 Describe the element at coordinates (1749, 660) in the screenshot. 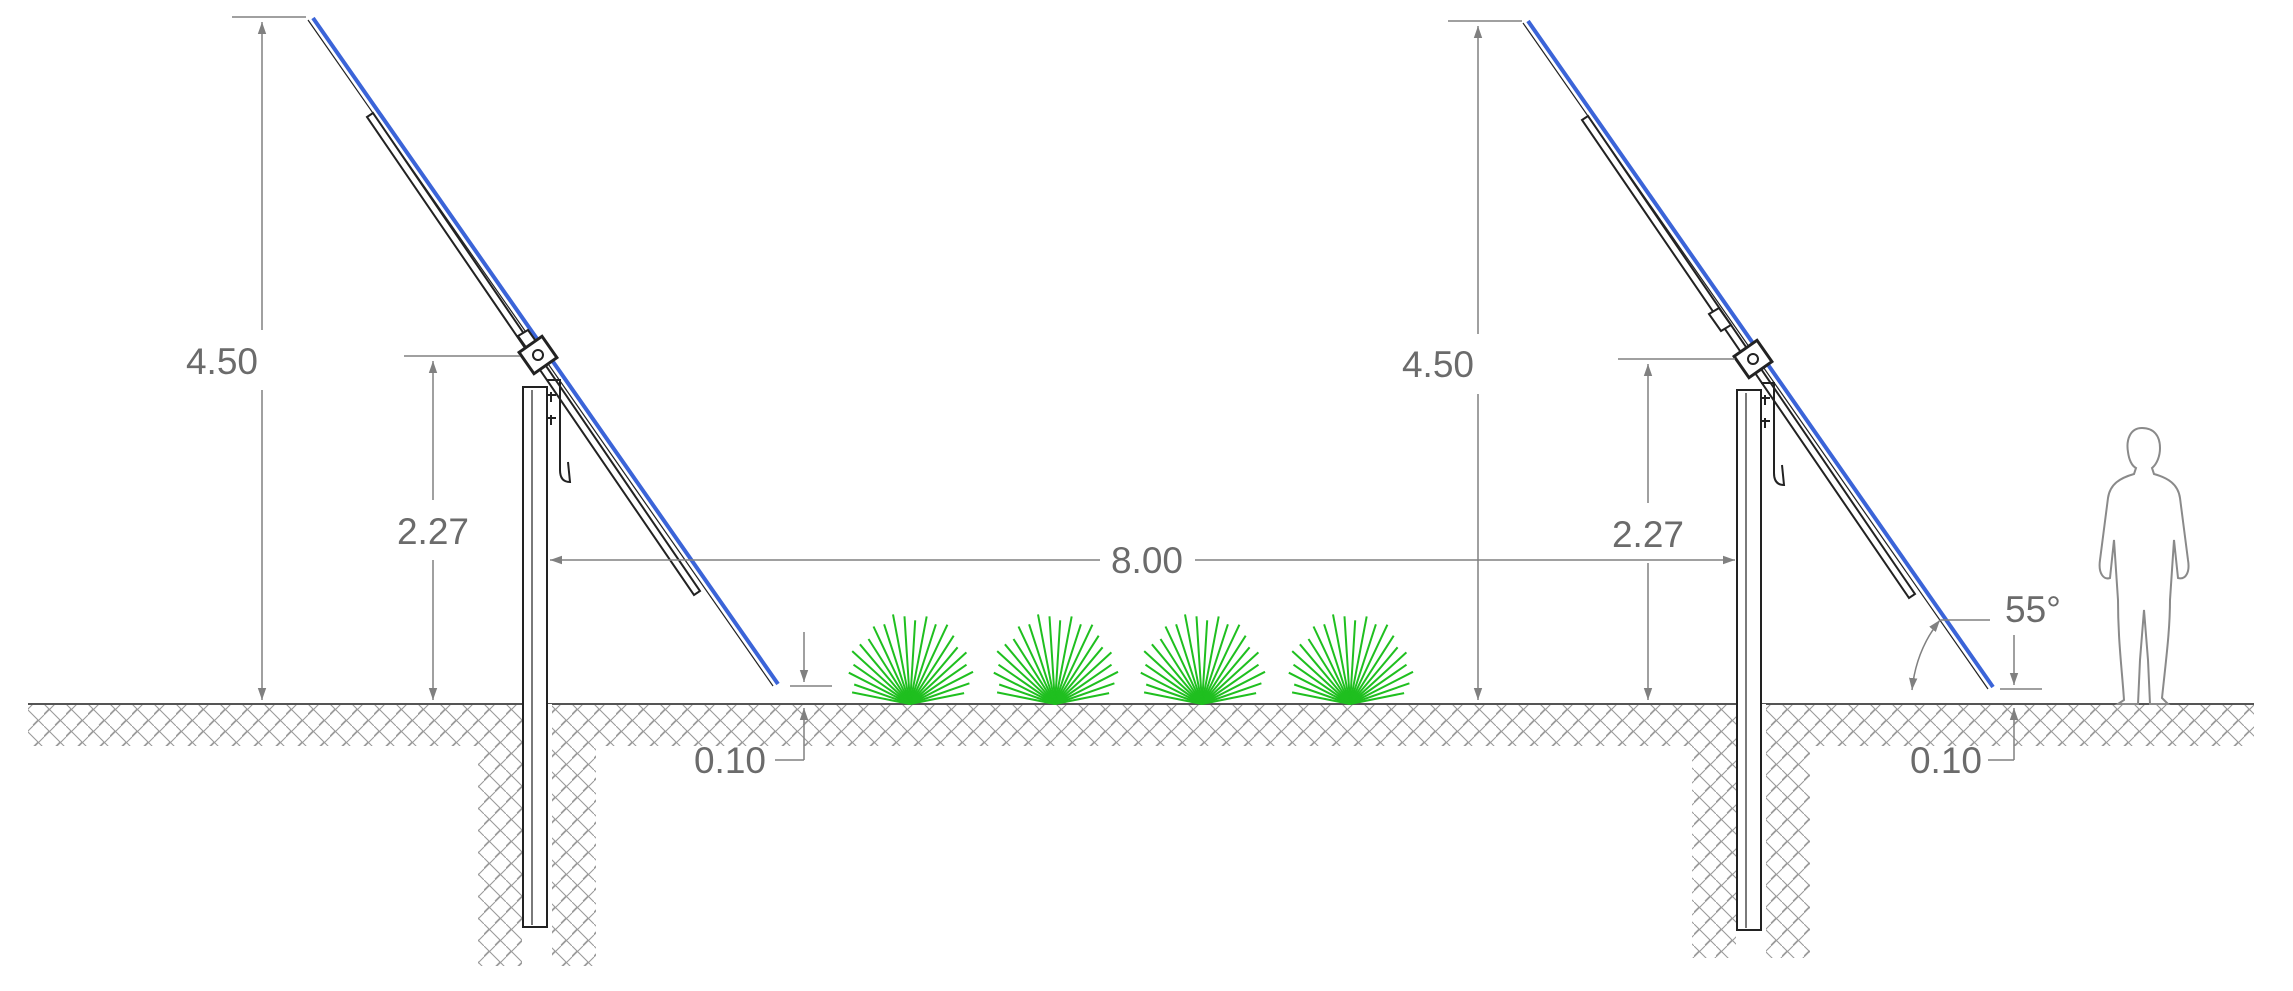

I see `right-post` at that location.